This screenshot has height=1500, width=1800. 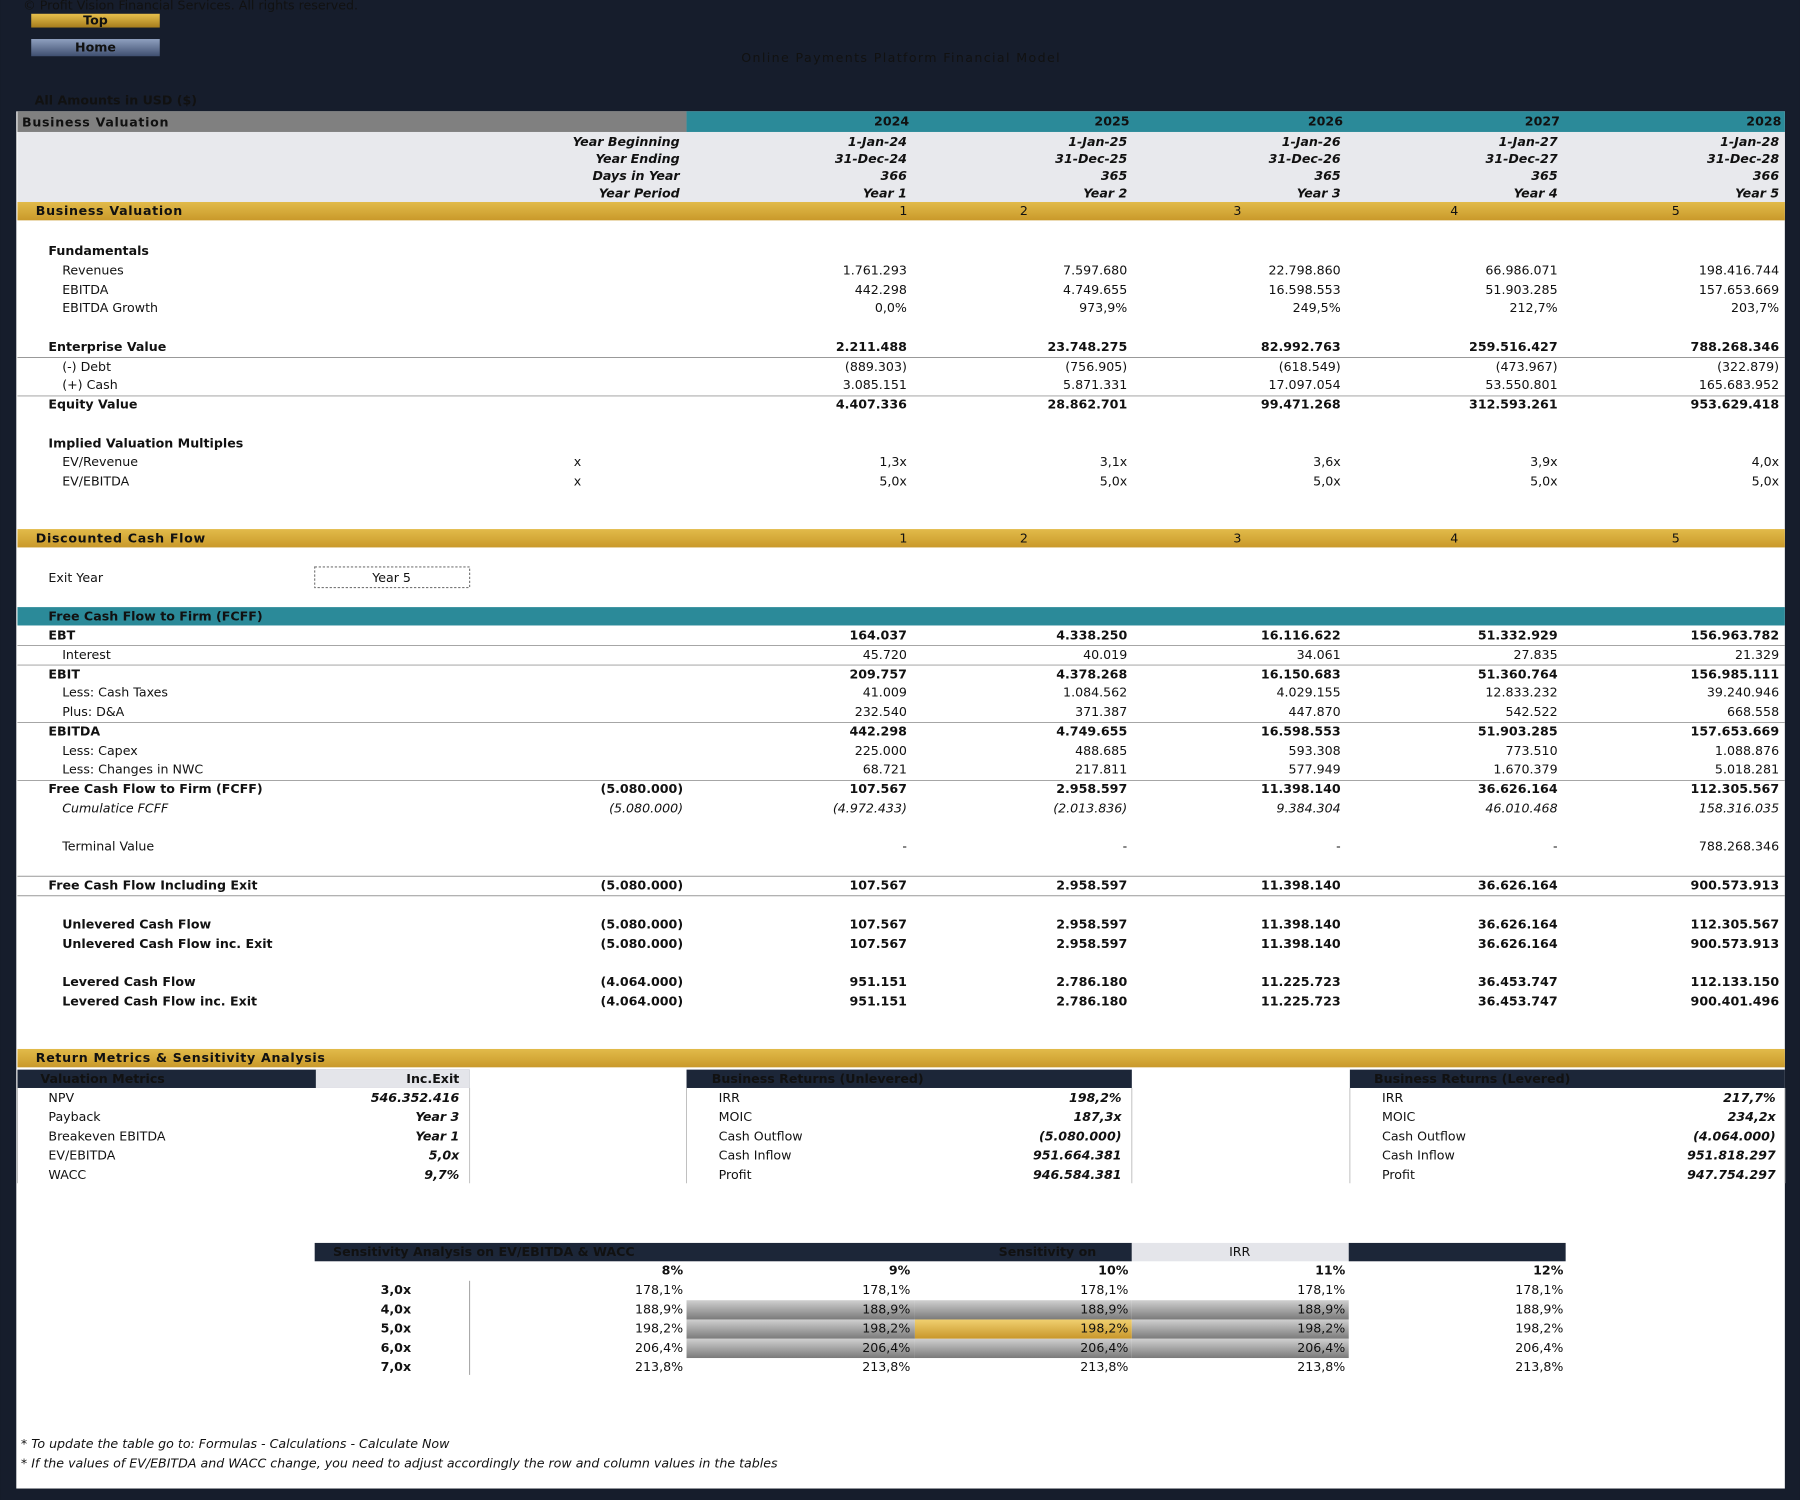 I want to click on row-value: 2.958.597, so click(x=1091, y=884).